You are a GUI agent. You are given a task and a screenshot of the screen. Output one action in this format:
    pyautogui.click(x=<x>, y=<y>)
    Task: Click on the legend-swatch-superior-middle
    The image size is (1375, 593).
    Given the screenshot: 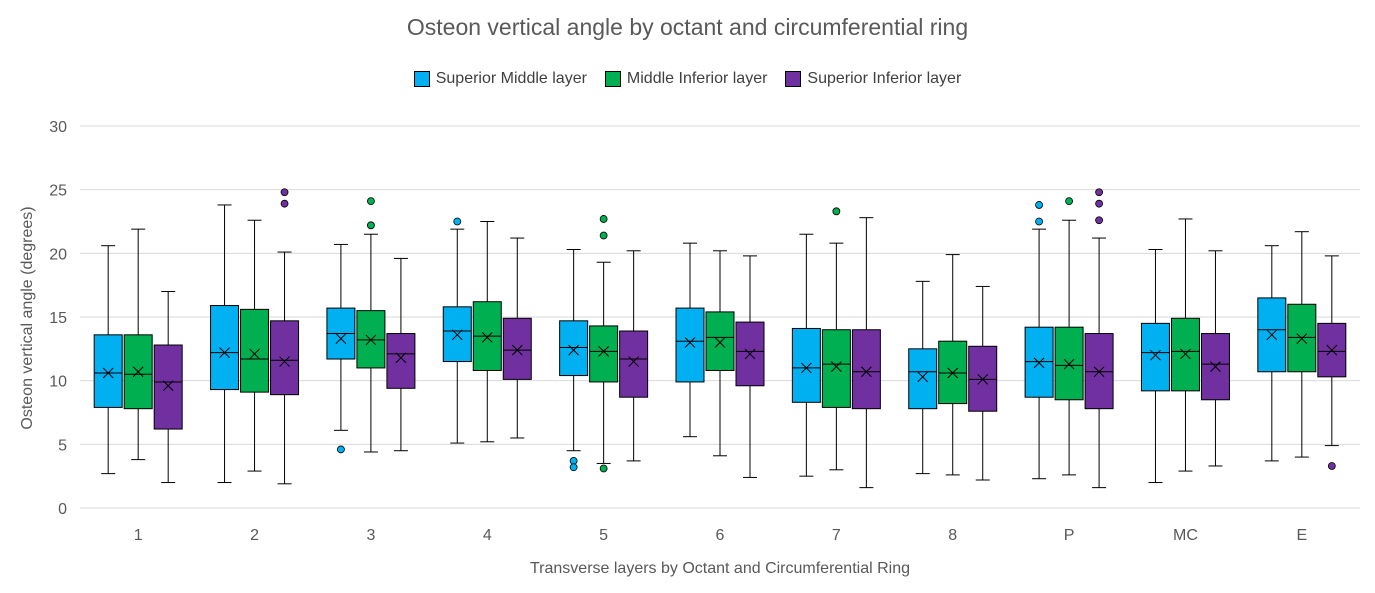 What is the action you would take?
    pyautogui.click(x=421, y=79)
    